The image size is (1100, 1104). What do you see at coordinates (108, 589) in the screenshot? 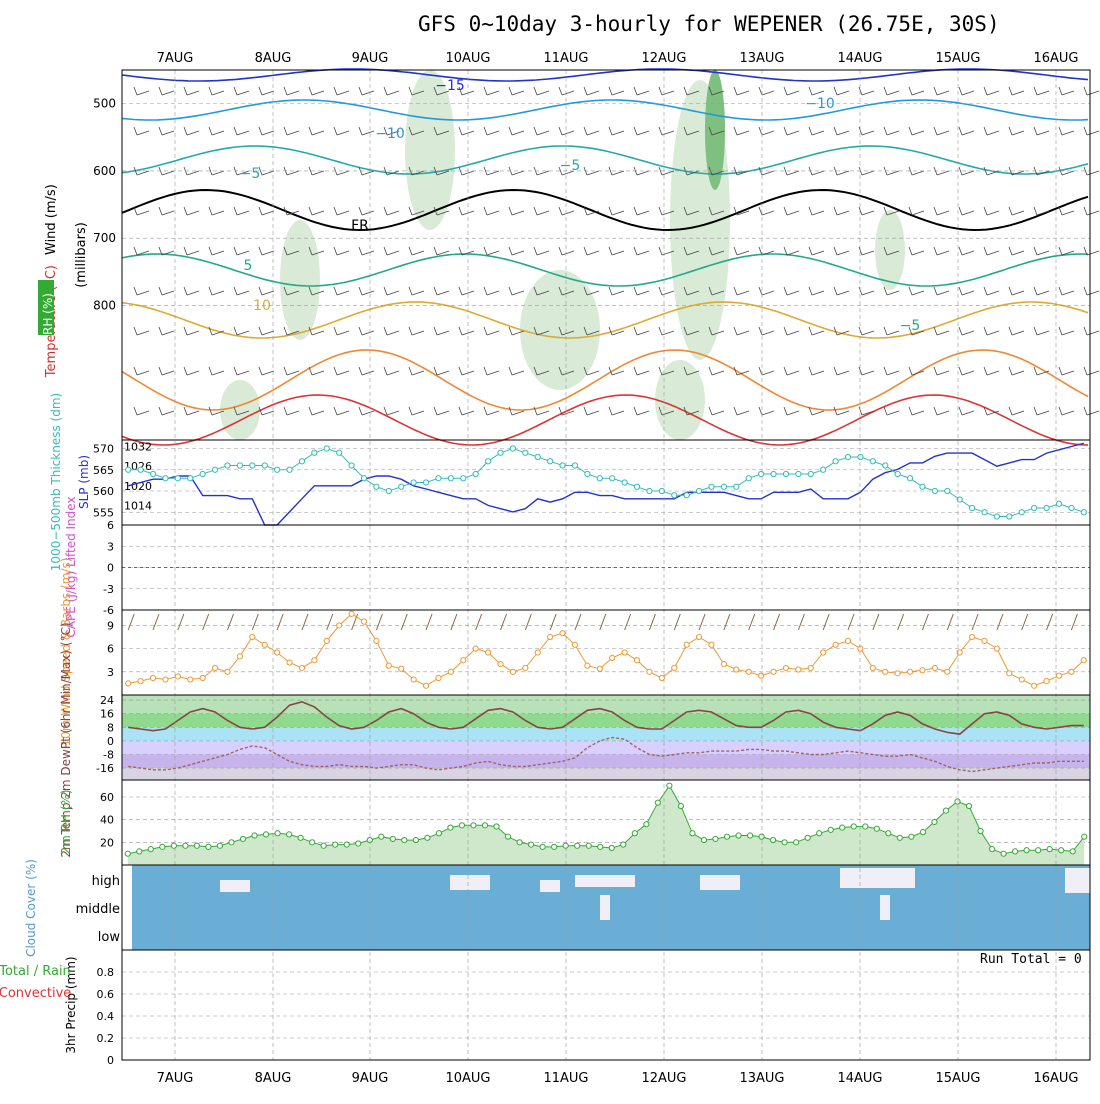
I see `lifted-index-tick-label: -3` at bounding box center [108, 589].